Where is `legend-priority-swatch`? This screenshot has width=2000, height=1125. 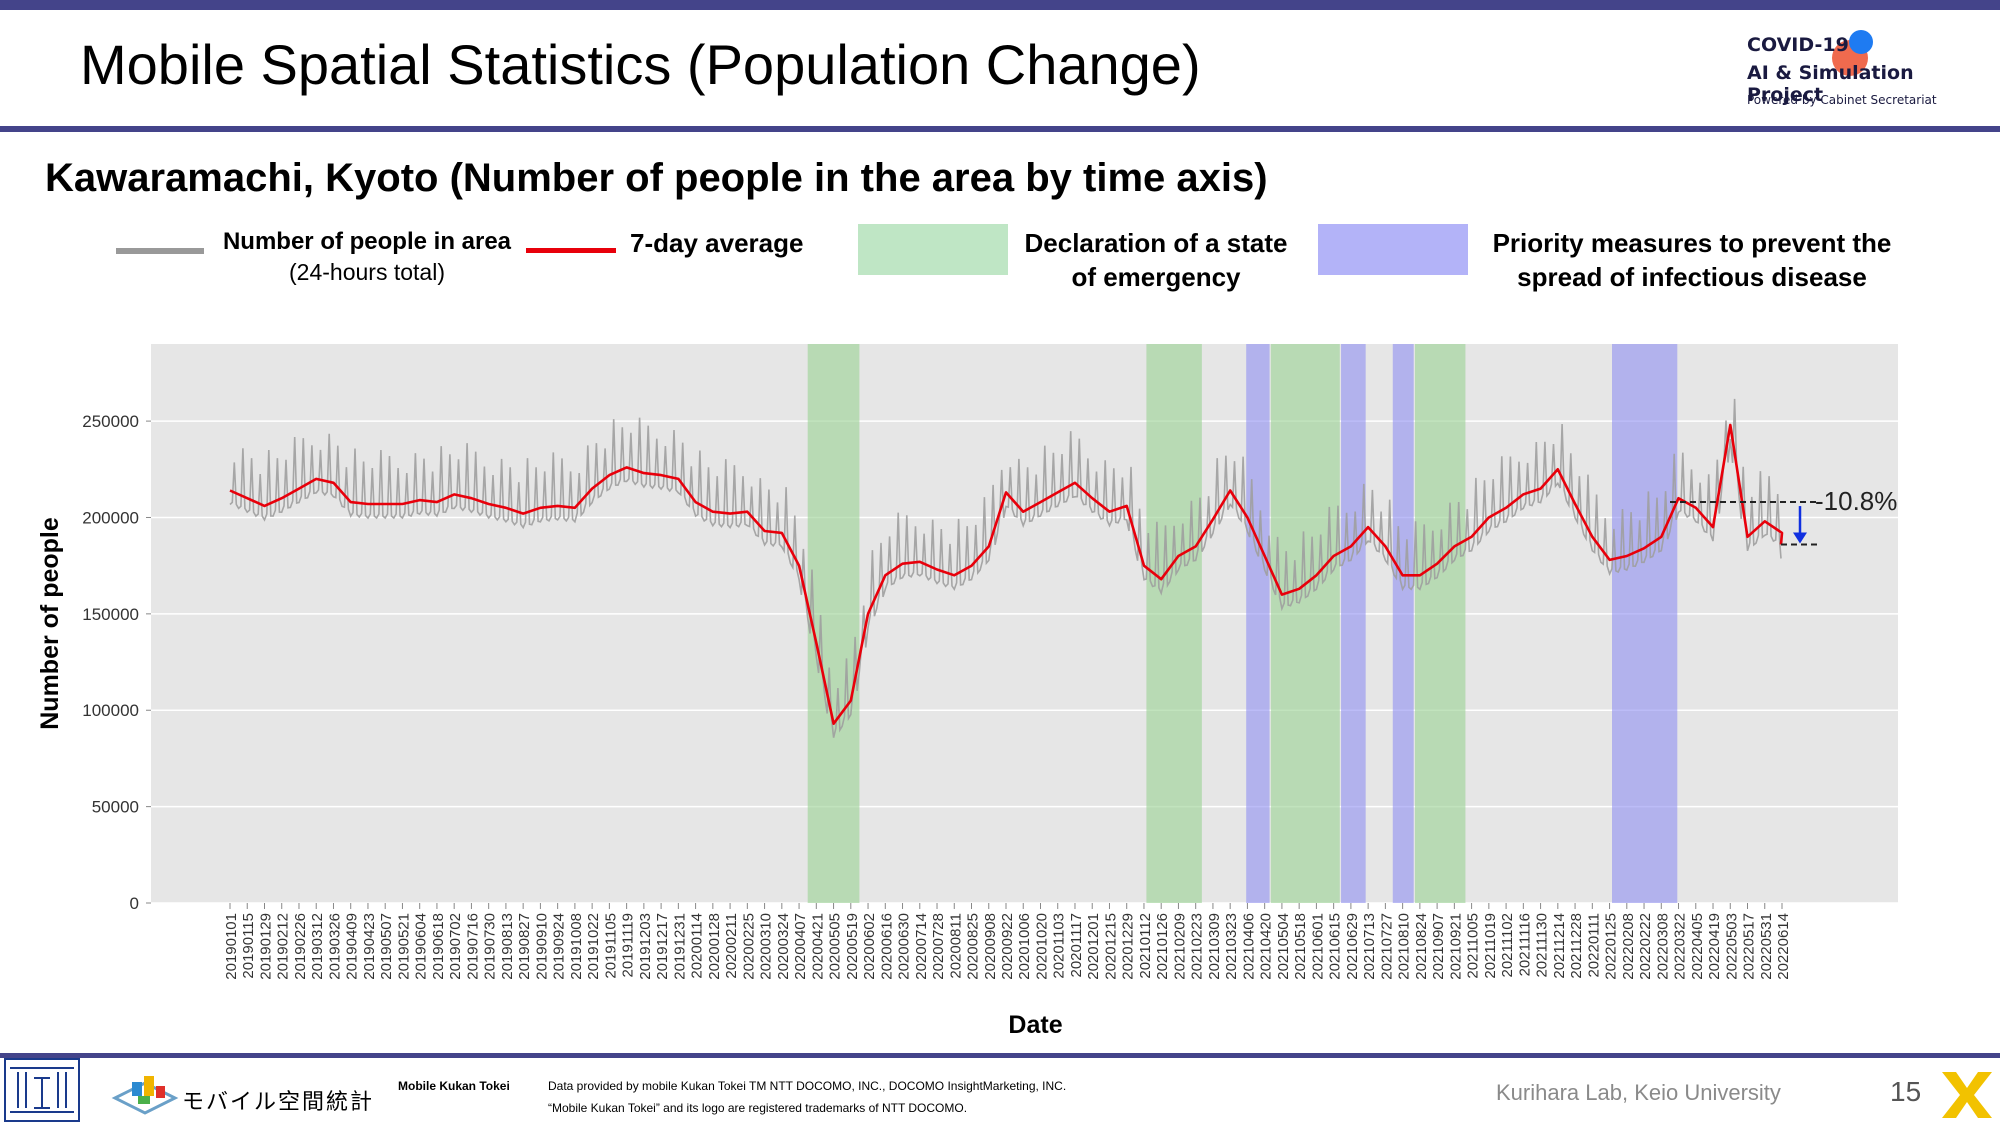 legend-priority-swatch is located at coordinates (1393, 249).